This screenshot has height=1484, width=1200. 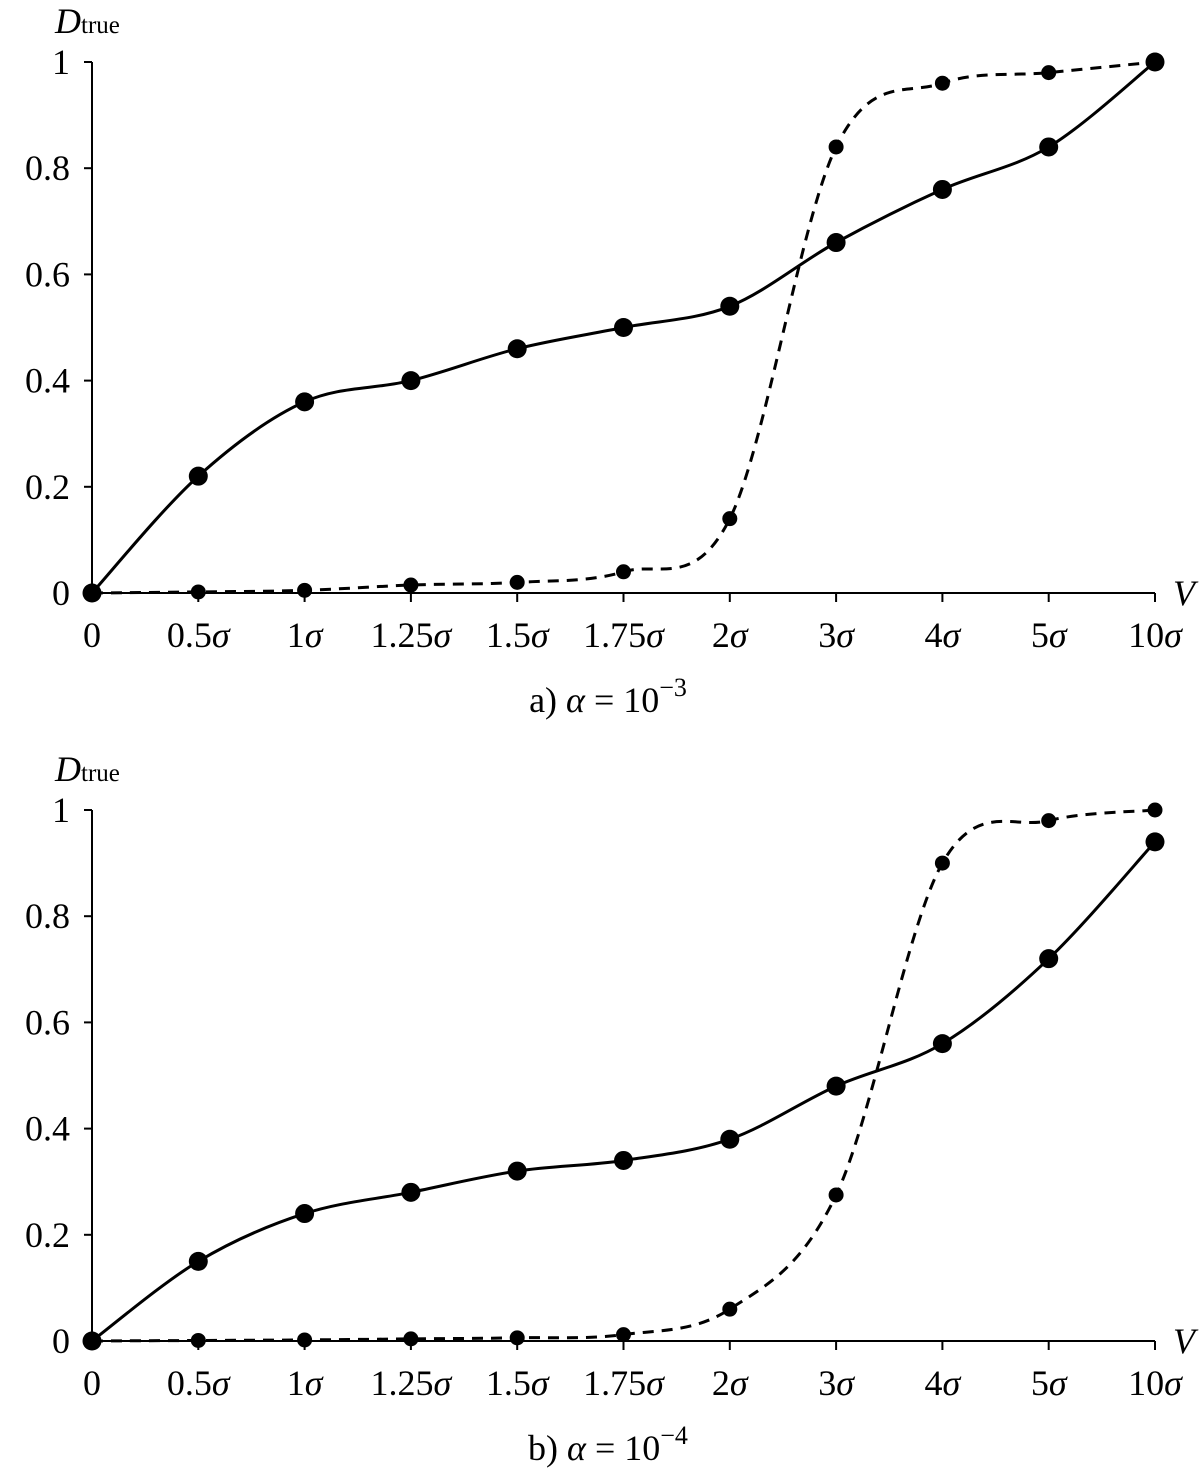 I want to click on chart-caption: a) α = 10−3, so click(x=608, y=696).